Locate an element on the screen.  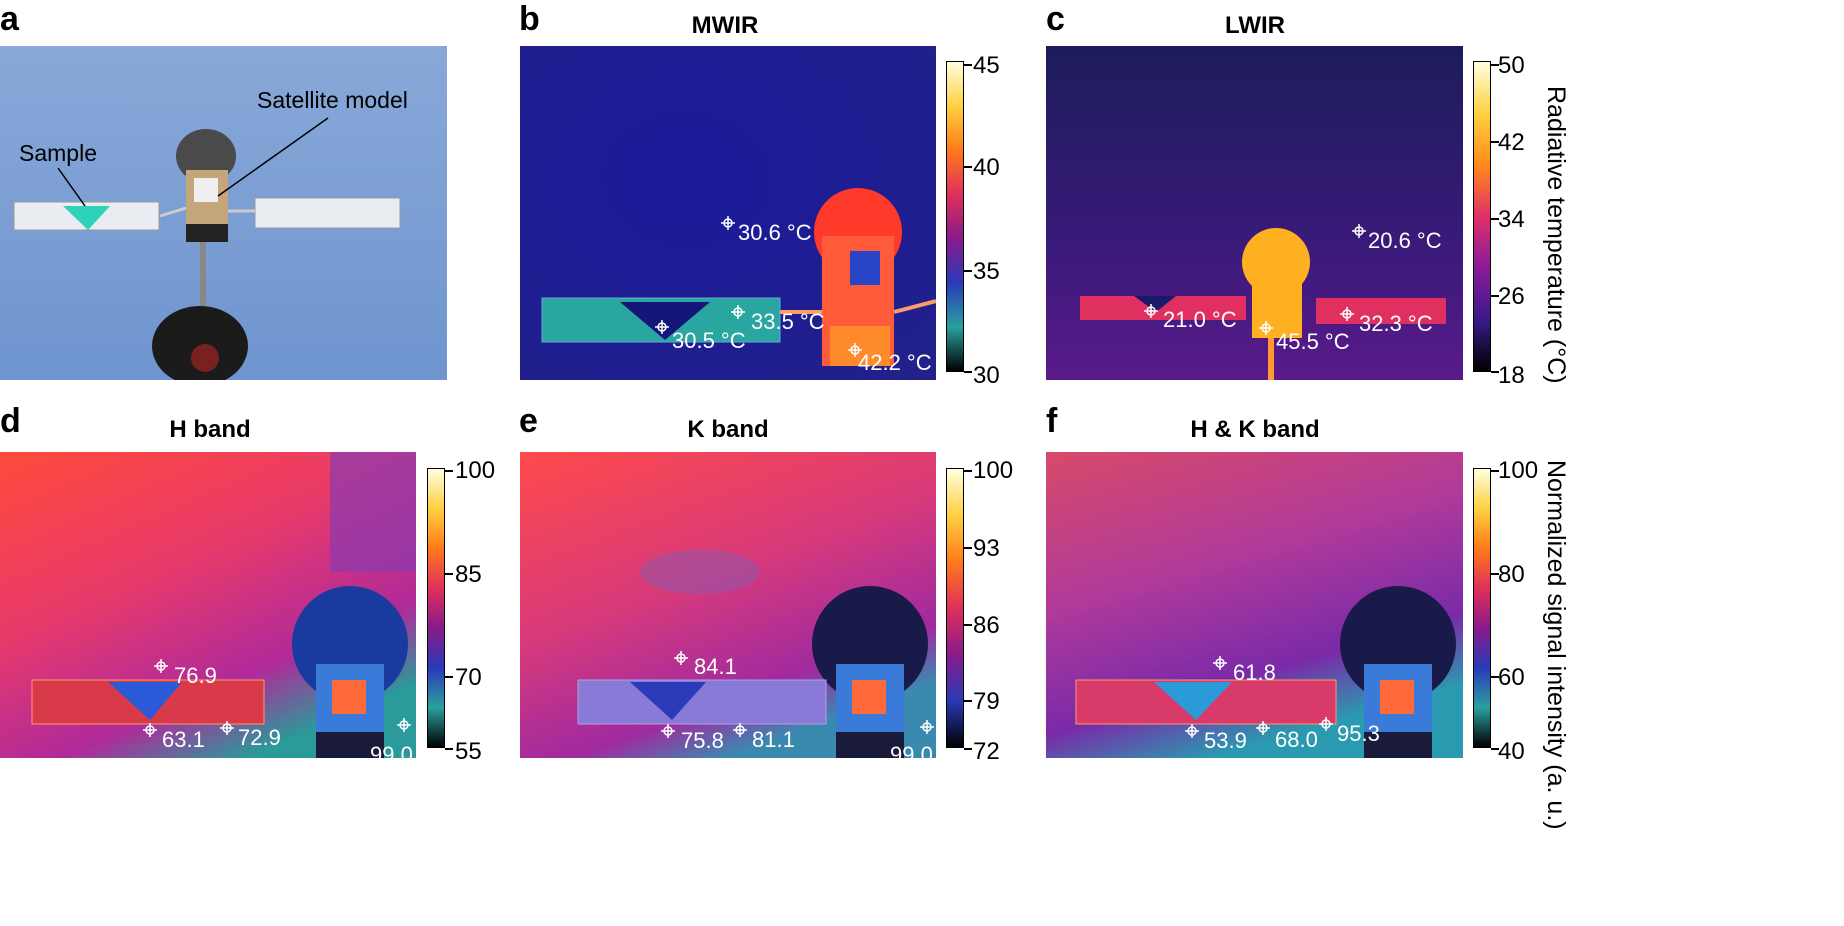
tick-label: 80 is located at coordinates (1511, 574).